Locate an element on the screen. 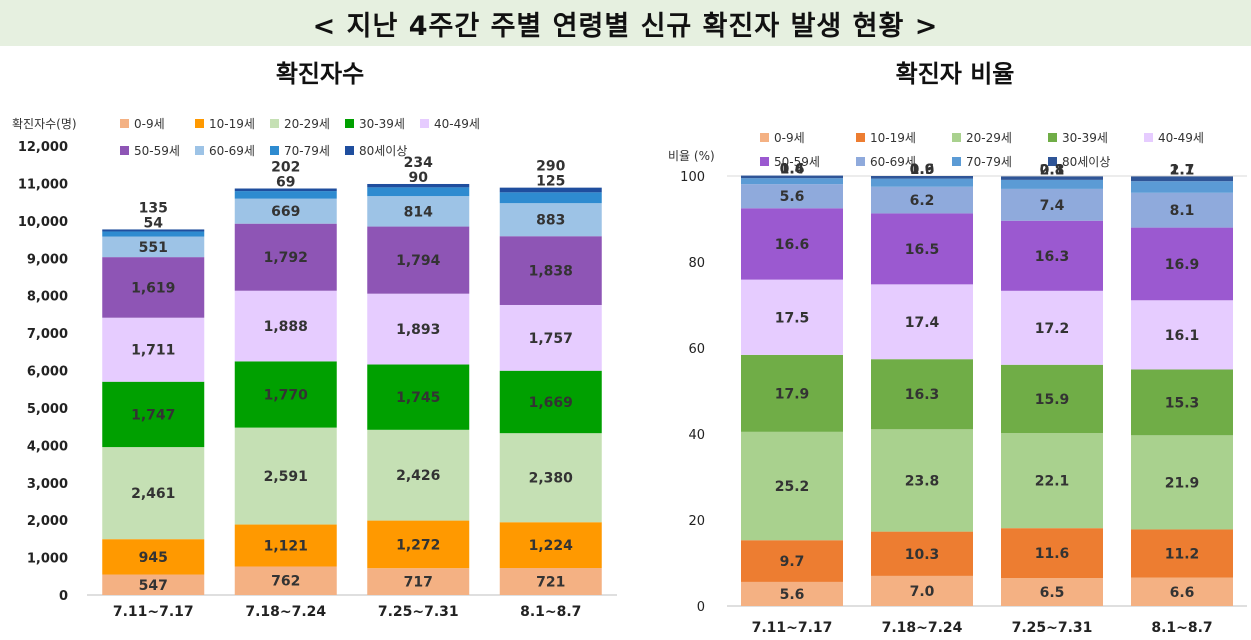 The width and height of the screenshot is (1251, 640). data-label: 0.6 is located at coordinates (922, 170).